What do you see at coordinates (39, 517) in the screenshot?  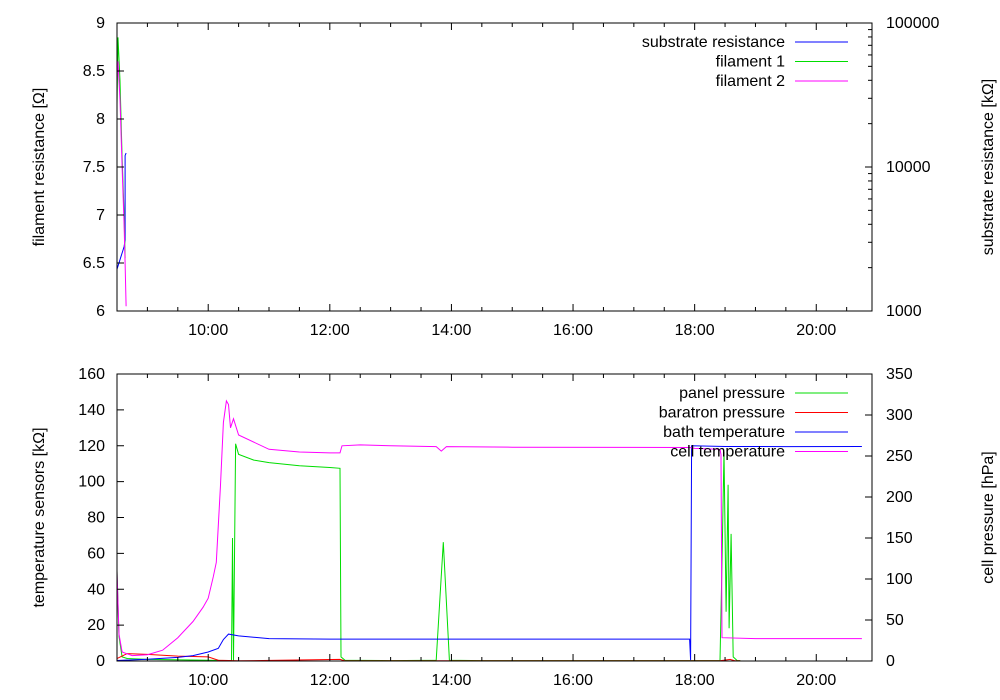 I see `y-axis-label: temperature sensors [kΩ]` at bounding box center [39, 517].